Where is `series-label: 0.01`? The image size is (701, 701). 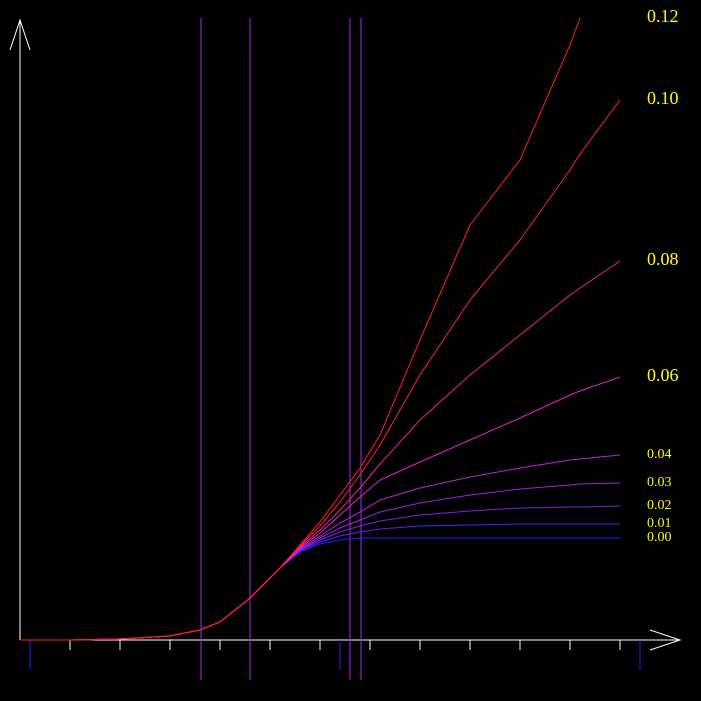
series-label: 0.01 is located at coordinates (659, 523).